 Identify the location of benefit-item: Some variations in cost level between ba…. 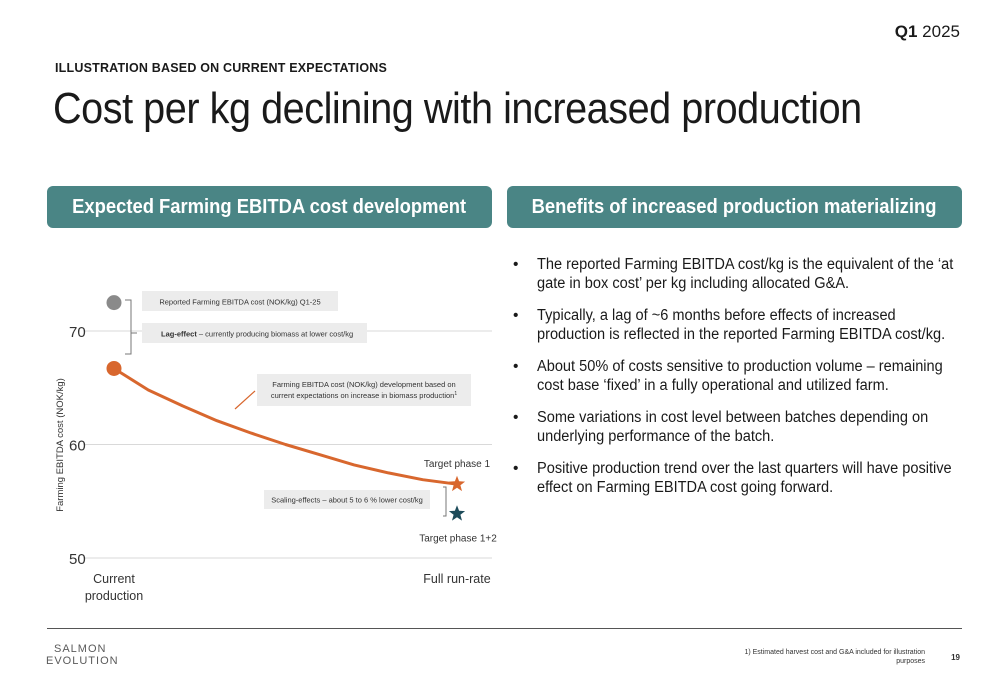
(735, 427).